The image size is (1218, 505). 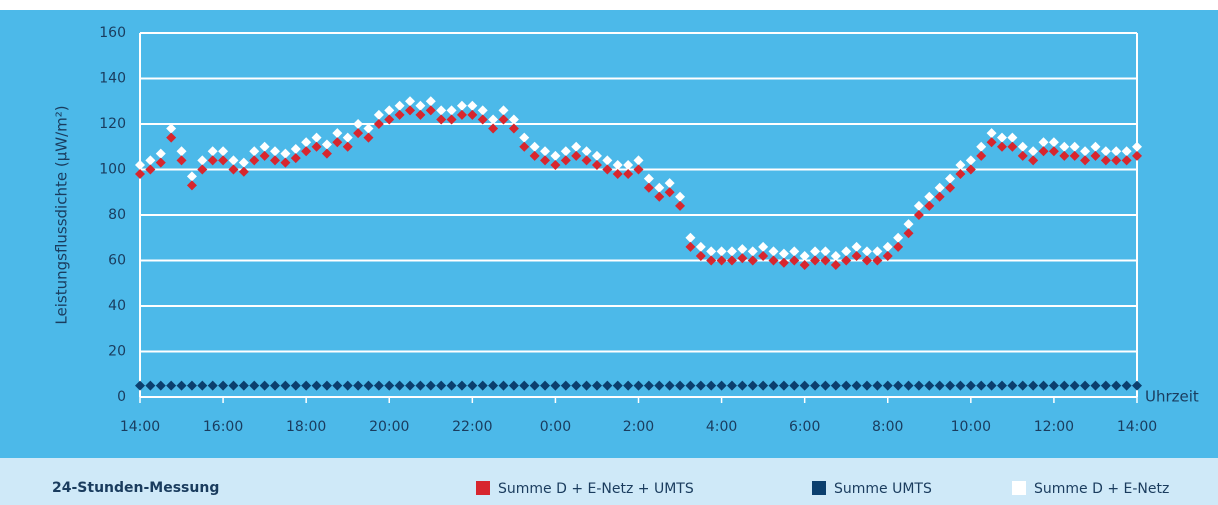 What do you see at coordinates (721, 427) in the screenshot?
I see `x-tick-label: 4:00` at bounding box center [721, 427].